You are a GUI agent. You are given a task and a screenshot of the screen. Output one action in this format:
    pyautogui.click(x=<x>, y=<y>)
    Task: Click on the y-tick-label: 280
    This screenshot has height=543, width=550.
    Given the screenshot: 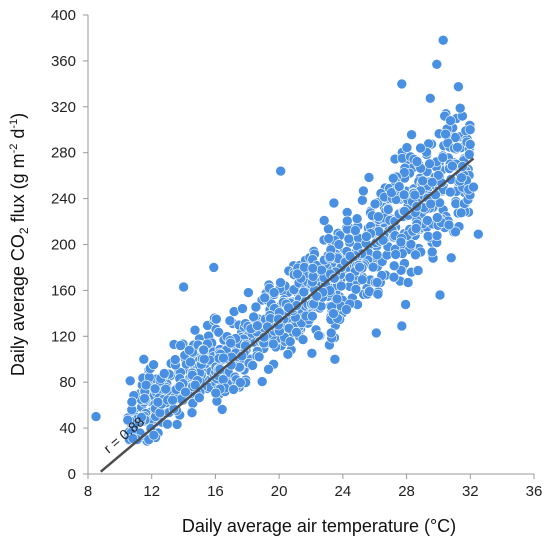 What is the action you would take?
    pyautogui.click(x=63, y=153)
    